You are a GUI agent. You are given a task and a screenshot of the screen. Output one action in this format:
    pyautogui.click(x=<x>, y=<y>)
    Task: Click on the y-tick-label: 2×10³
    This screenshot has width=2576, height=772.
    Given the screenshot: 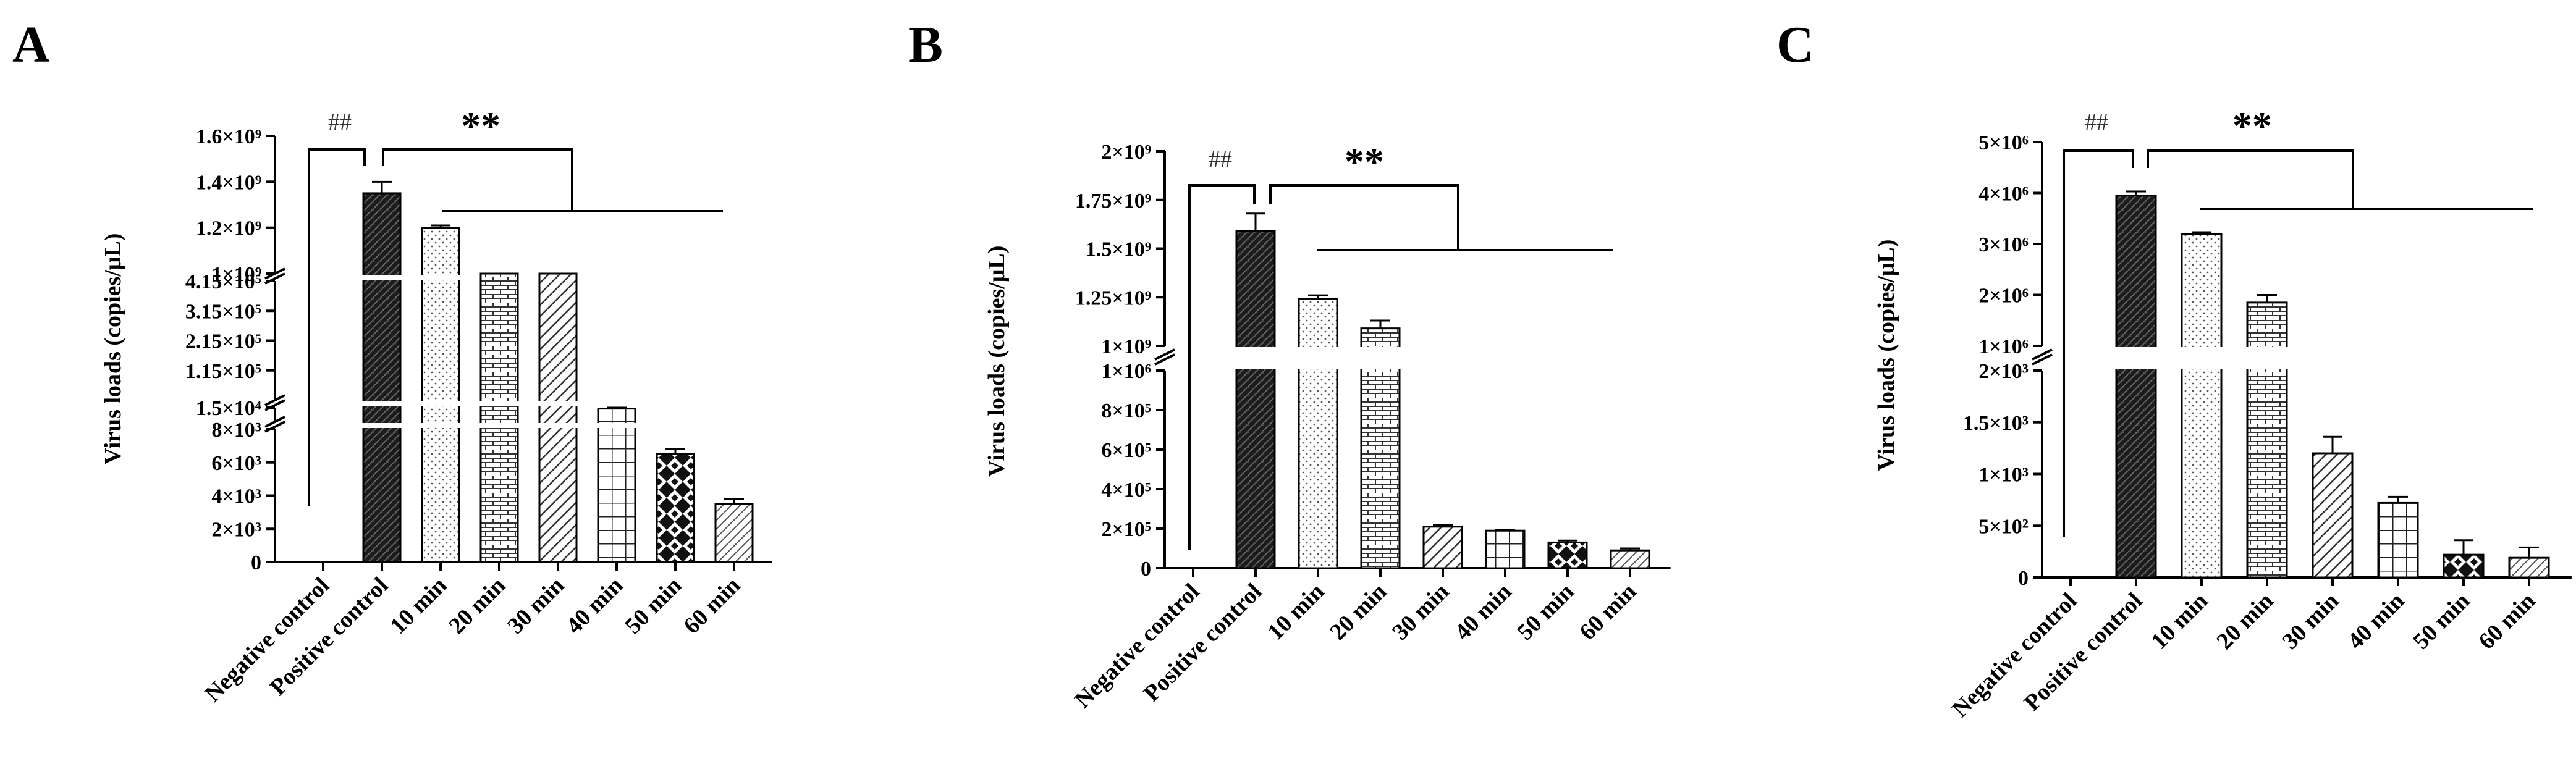 What is the action you would take?
    pyautogui.click(x=236, y=530)
    